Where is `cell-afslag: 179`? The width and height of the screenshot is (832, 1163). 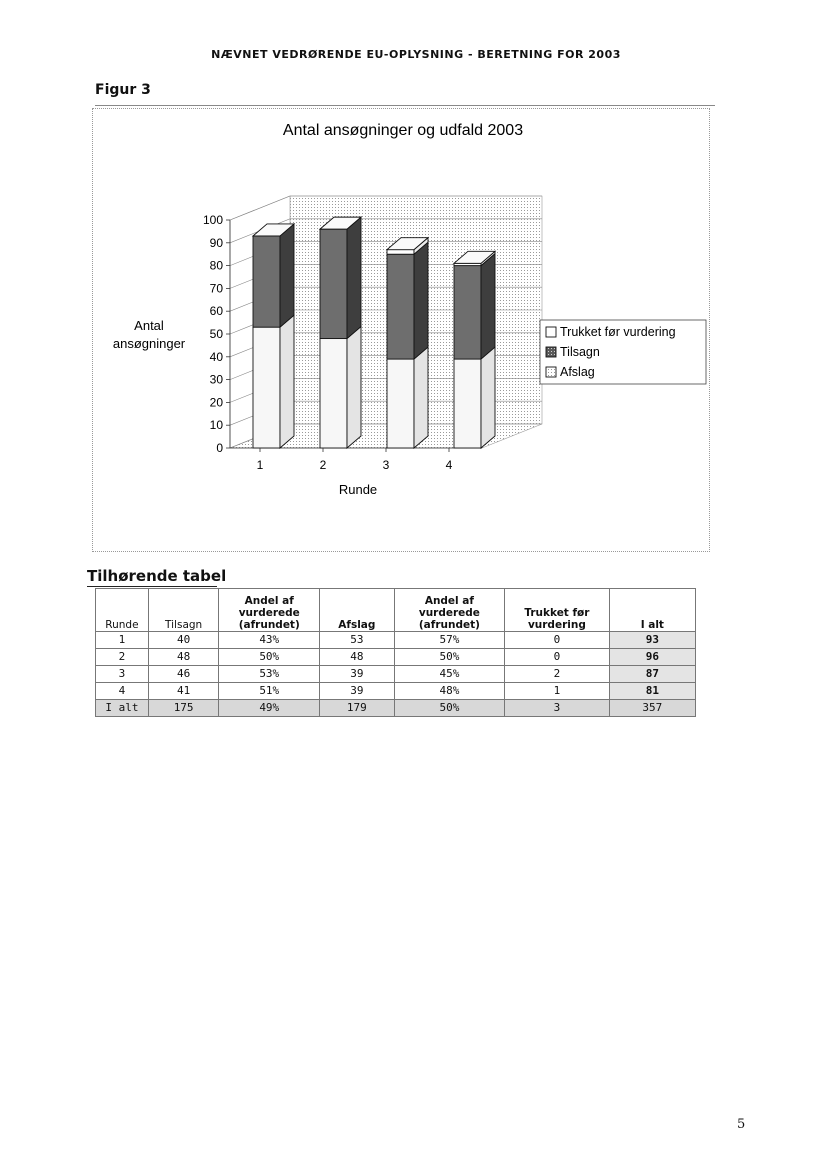 cell-afslag: 179 is located at coordinates (357, 708).